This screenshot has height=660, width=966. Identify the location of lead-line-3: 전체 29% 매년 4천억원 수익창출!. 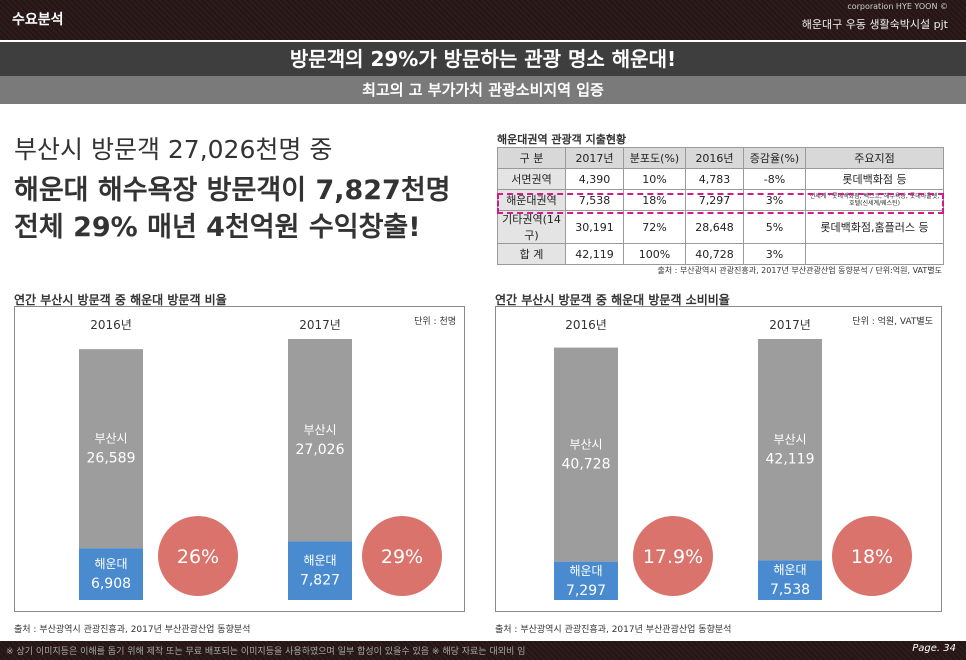
(217, 227).